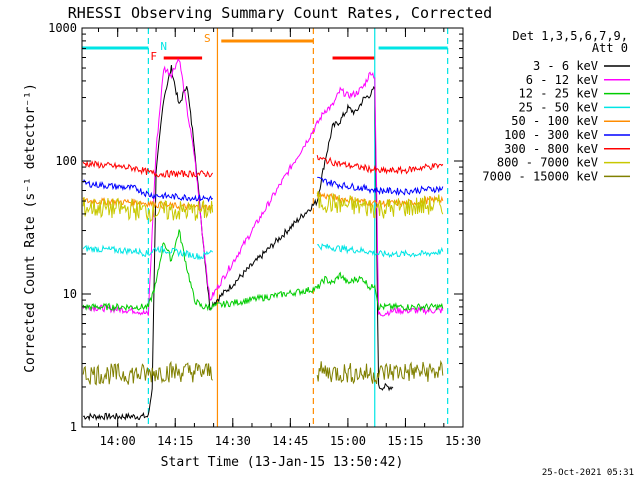 The image size is (640, 480). Describe the element at coordinates (175, 441) in the screenshot. I see `x-tick-label: 14:15` at that location.